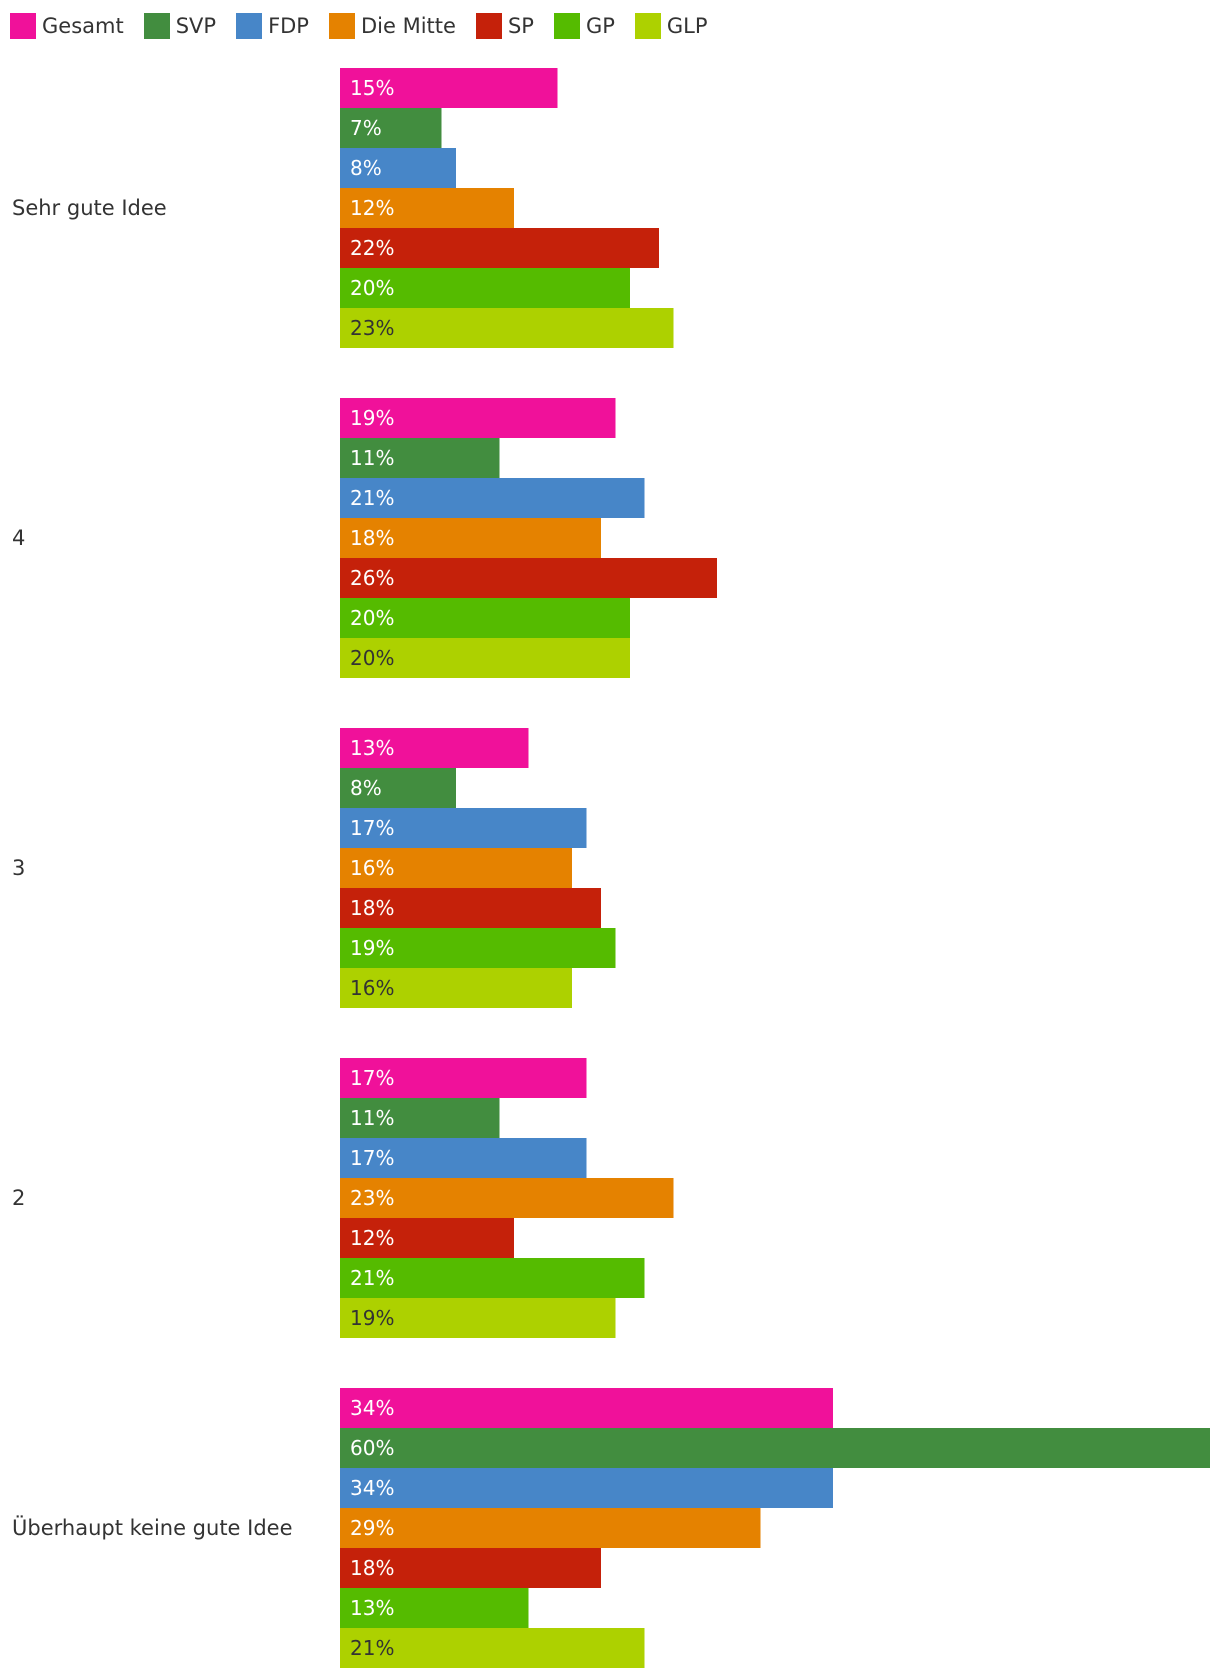 This screenshot has height=1680, width=1220. Describe the element at coordinates (18, 538) in the screenshot. I see `category-label: 4` at that location.